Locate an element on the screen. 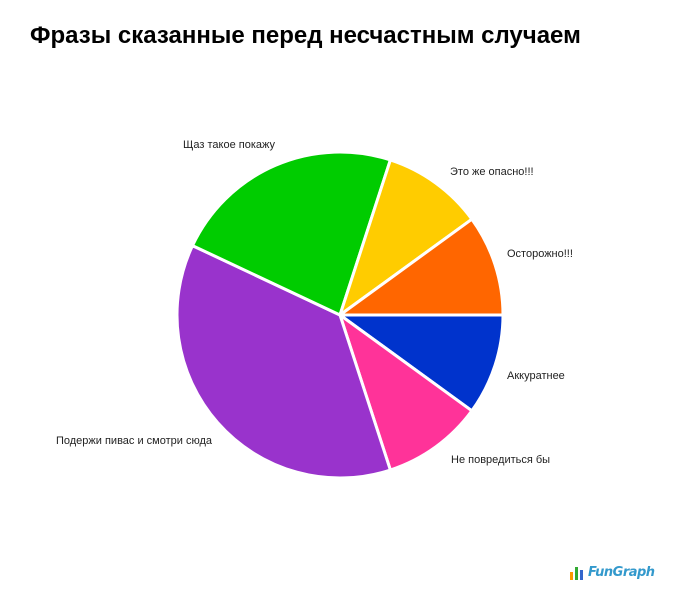 The image size is (680, 605). slice-label: Щаз такое покажу is located at coordinates (229, 145).